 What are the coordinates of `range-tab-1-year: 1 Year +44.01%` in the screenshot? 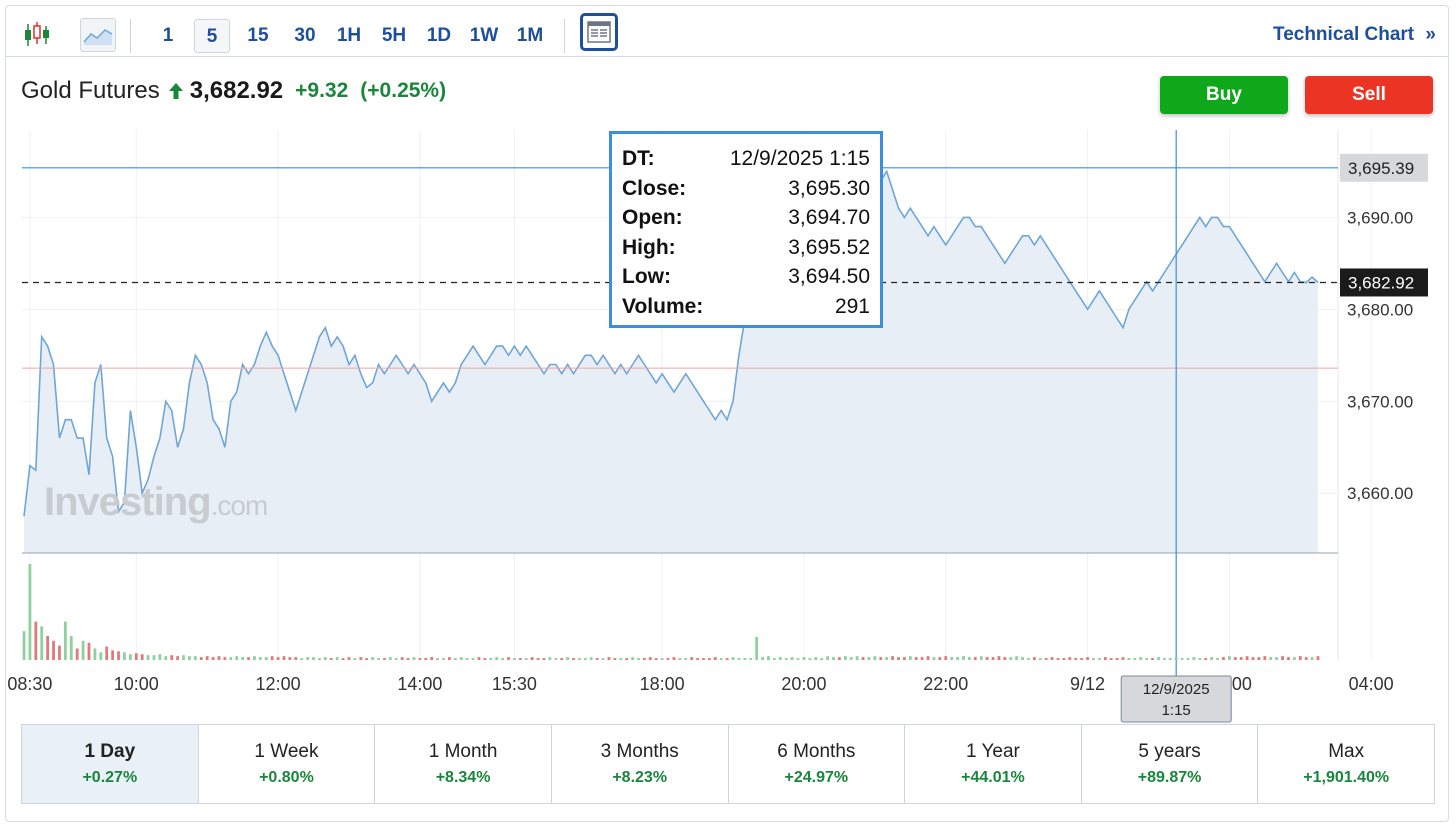 It's located at (993, 764).